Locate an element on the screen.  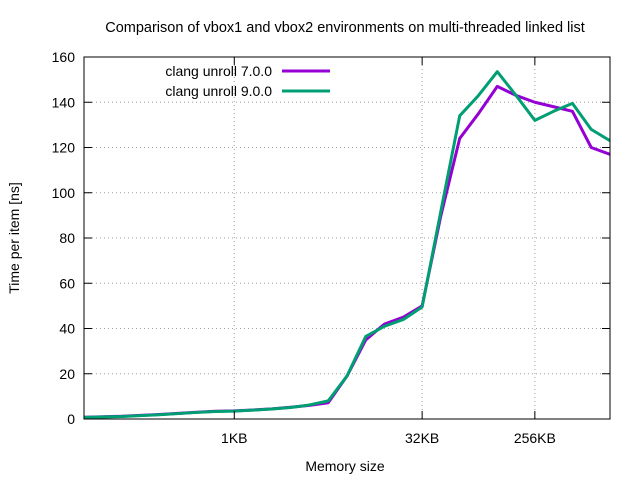
x-axis-label: Memory size is located at coordinates (345, 466).